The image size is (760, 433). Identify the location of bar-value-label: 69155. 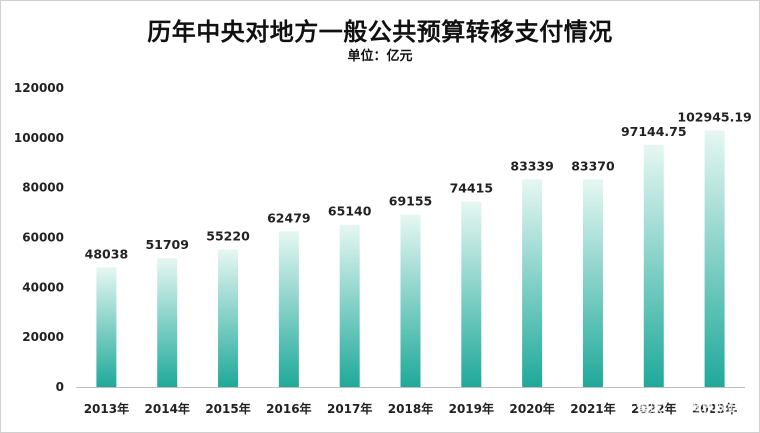
(411, 201).